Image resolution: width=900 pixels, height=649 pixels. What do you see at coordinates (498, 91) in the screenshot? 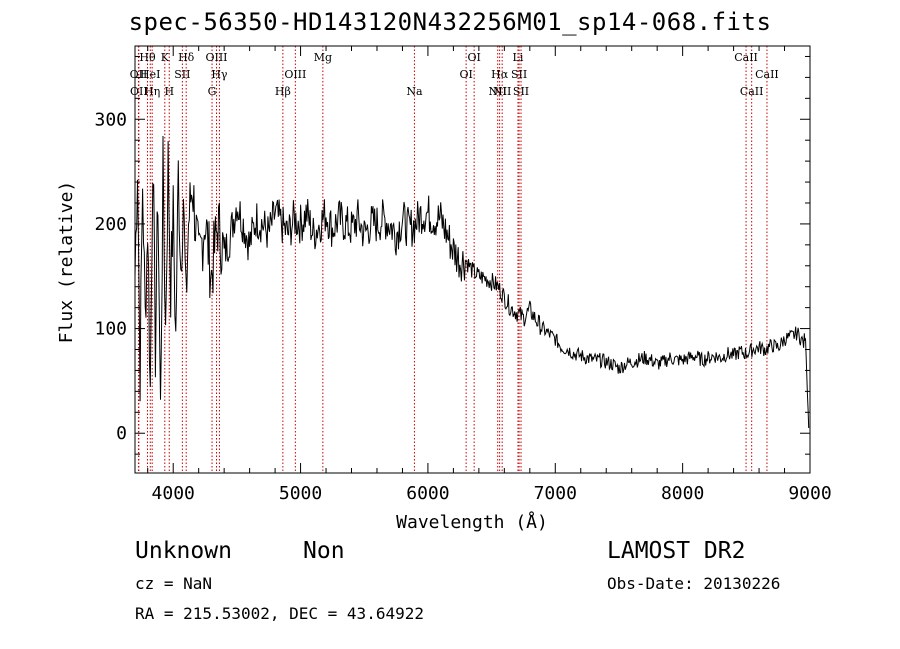
I see `spectral-line-label-18: NII` at bounding box center [498, 91].